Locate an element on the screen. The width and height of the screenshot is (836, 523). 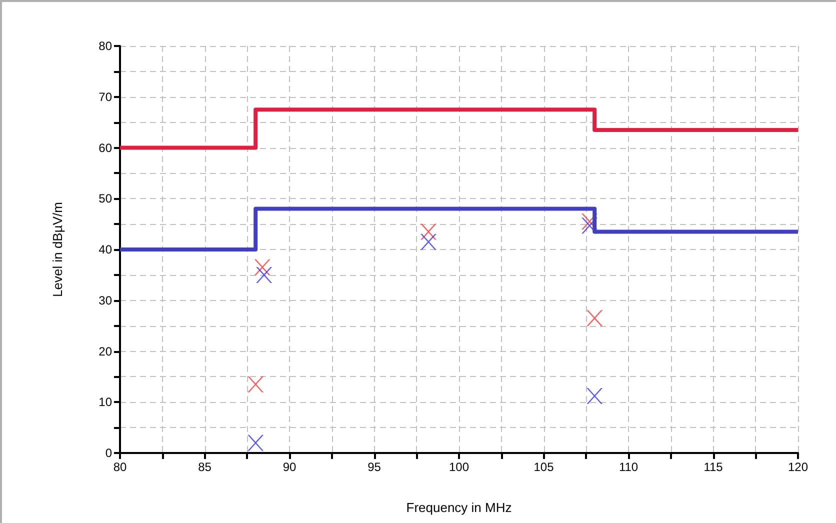
x-tick-label: 80 is located at coordinates (120, 467).